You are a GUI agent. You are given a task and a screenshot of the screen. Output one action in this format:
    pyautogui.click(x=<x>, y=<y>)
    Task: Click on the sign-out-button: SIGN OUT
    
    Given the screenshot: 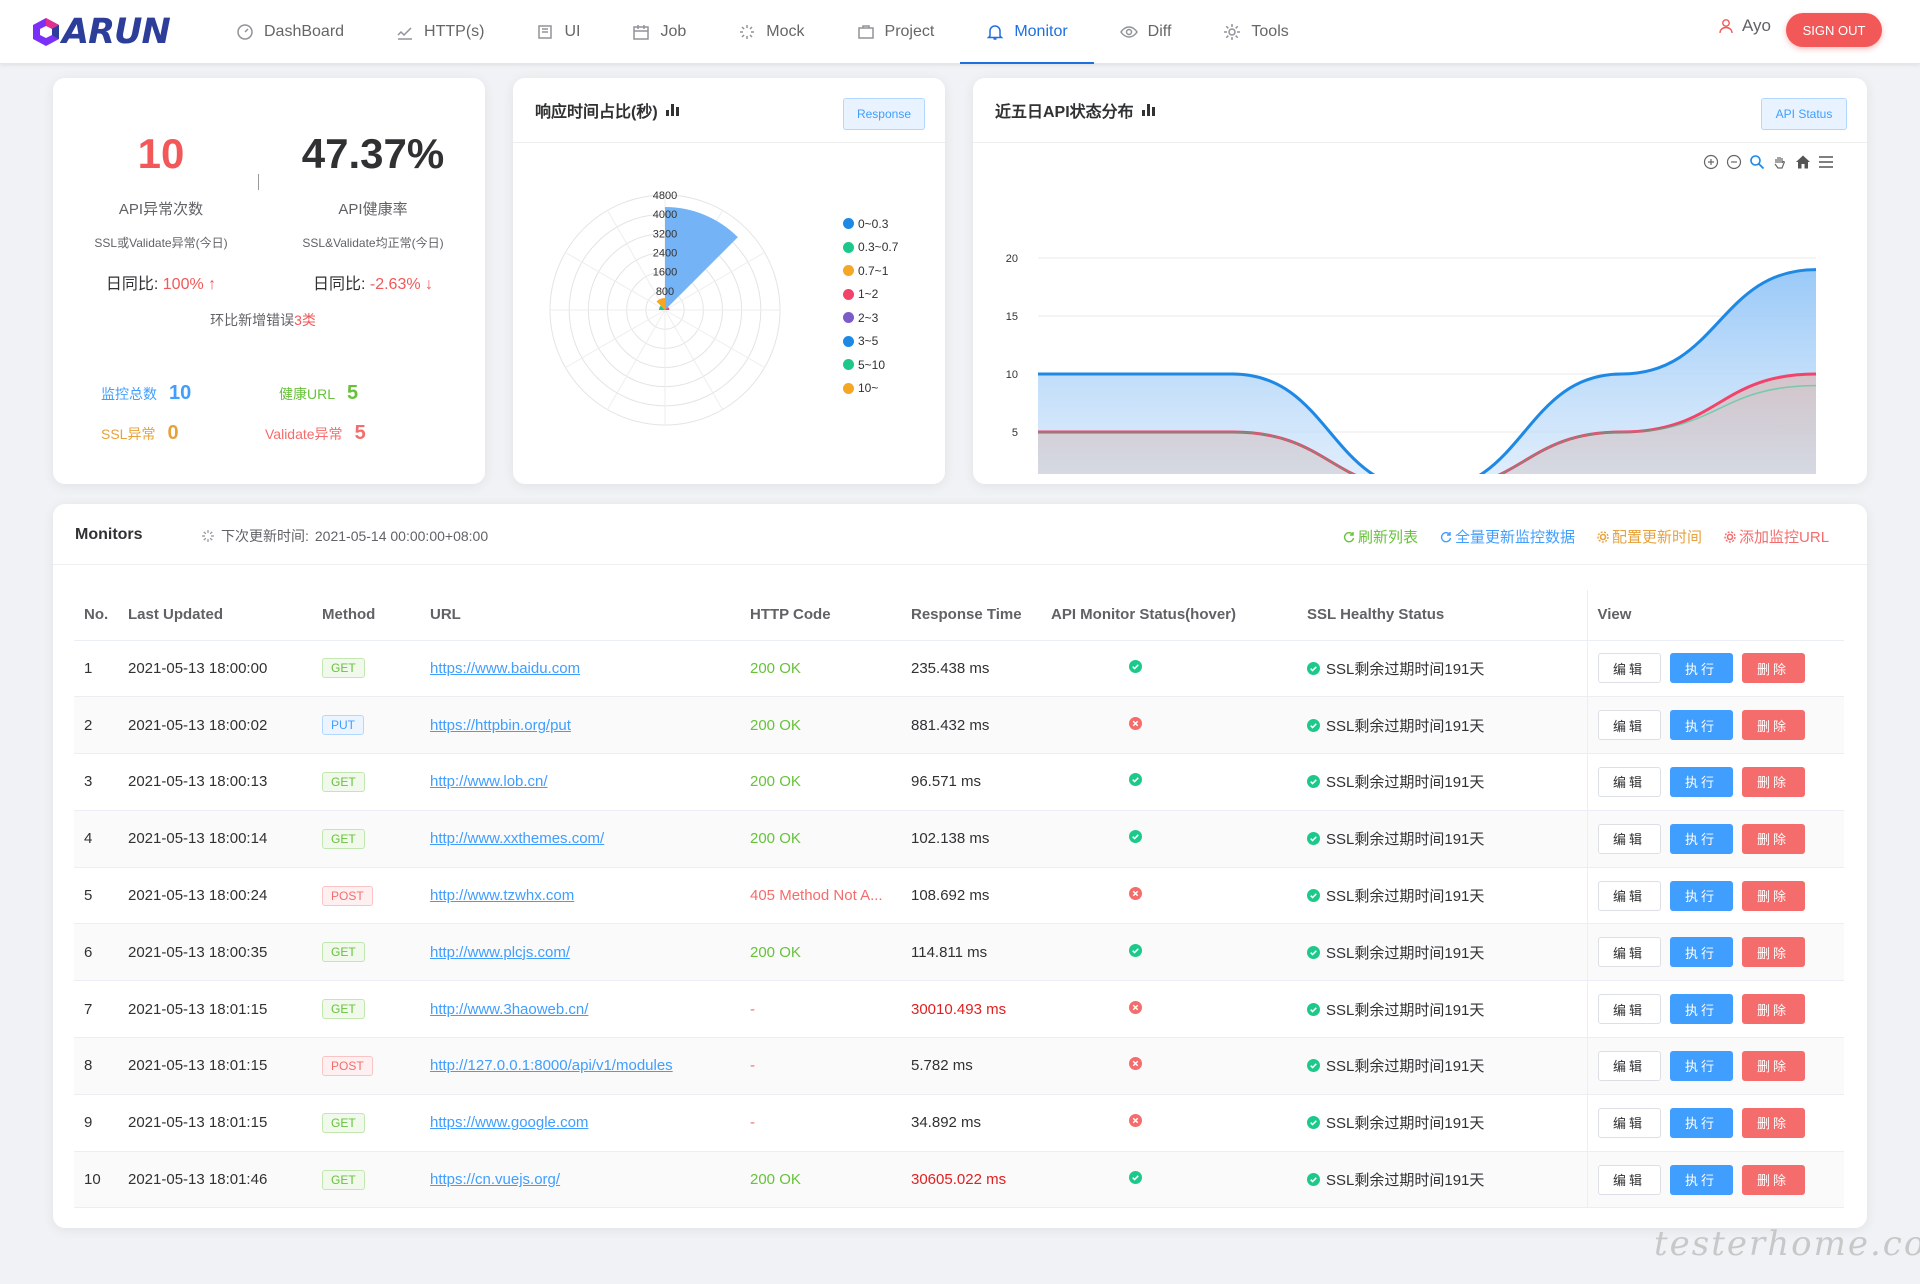 What is the action you would take?
    pyautogui.click(x=1834, y=30)
    